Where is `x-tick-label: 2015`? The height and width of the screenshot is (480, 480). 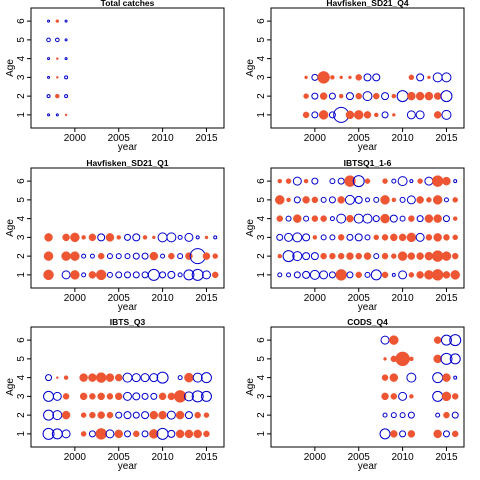
x-tick-label: 2015 is located at coordinates (446, 298).